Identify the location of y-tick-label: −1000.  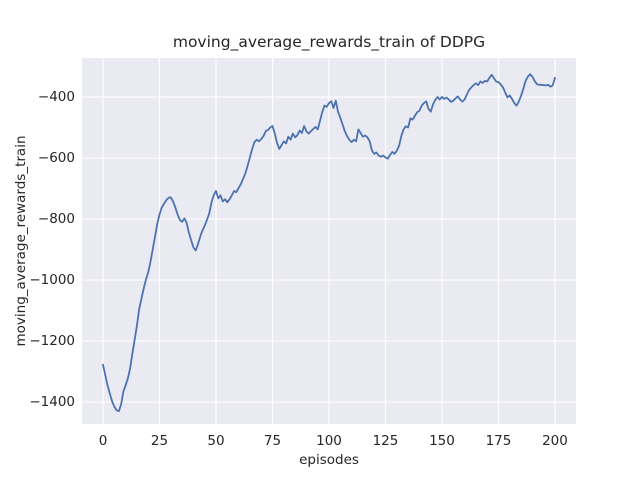
(52, 280).